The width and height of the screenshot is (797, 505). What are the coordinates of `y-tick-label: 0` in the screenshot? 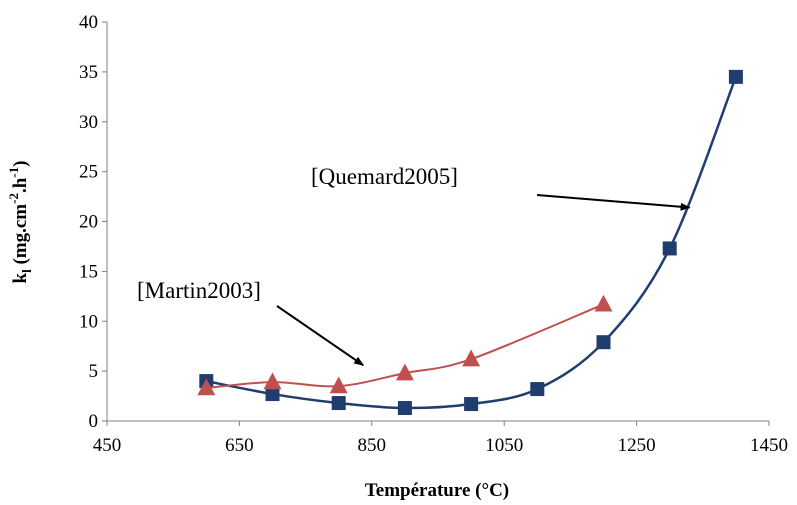 It's located at (94, 421).